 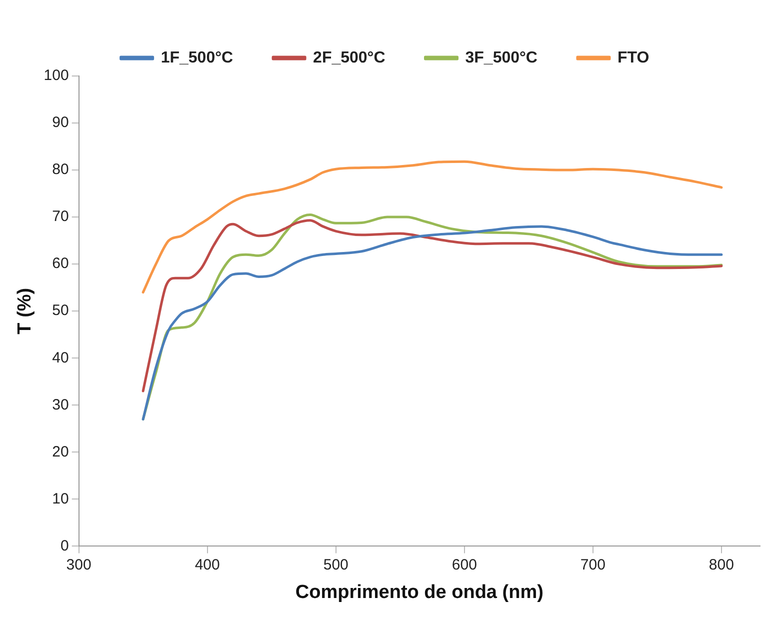 I want to click on legend-label: 2F_500°C, so click(x=349, y=57).